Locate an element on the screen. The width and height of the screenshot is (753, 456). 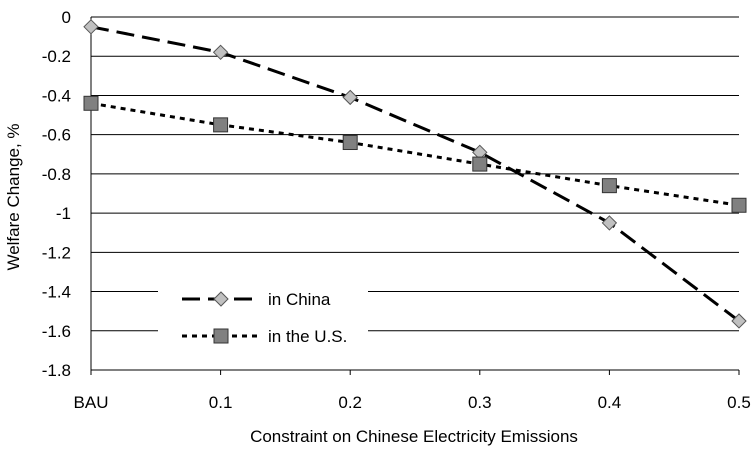
x-tick-label: 0.2 is located at coordinates (350, 402).